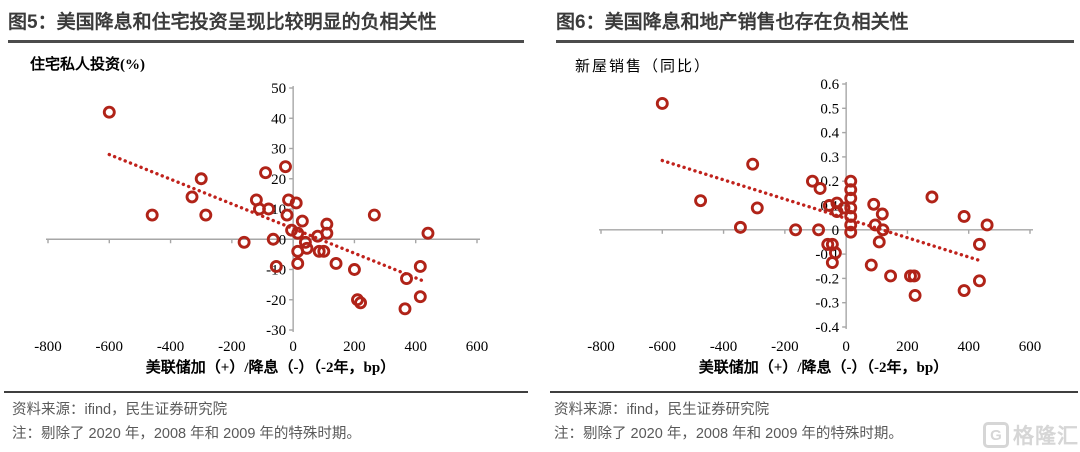 This screenshot has width=1080, height=452. I want to click on y-tick-label: 0.4, so click(829, 134).